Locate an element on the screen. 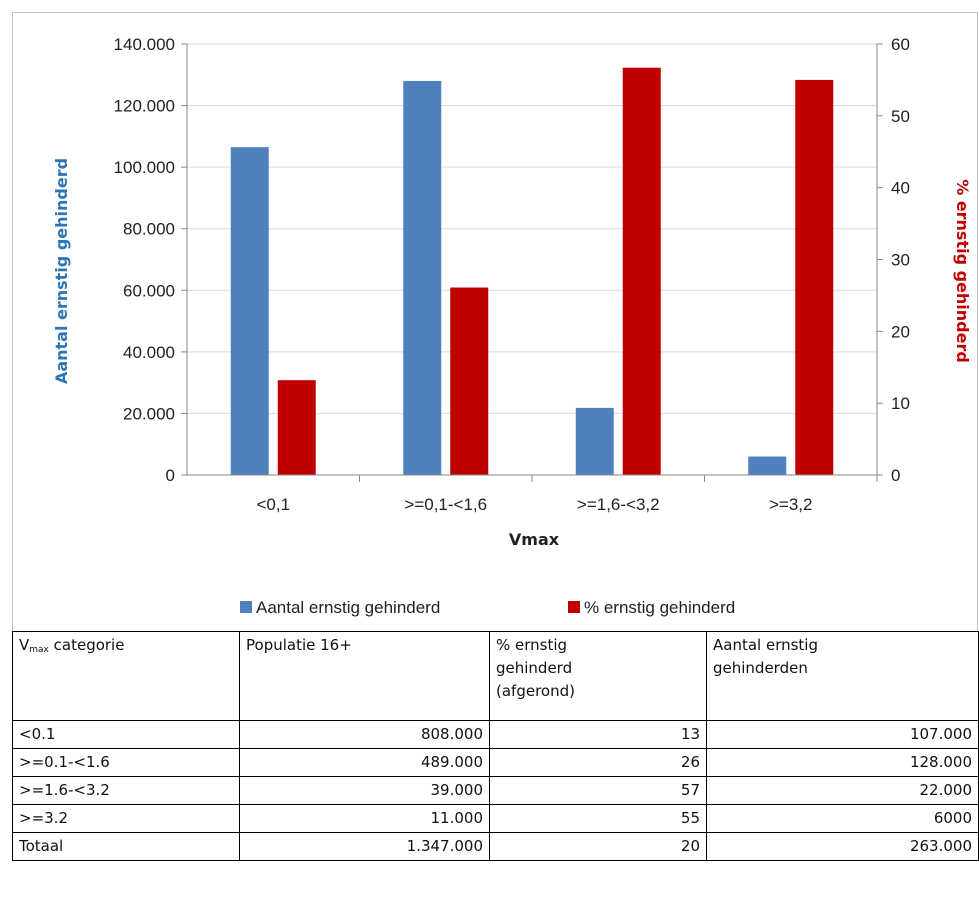 Image resolution: width=979 pixels, height=909 pixels. right-tick-label: 10 is located at coordinates (900, 403).